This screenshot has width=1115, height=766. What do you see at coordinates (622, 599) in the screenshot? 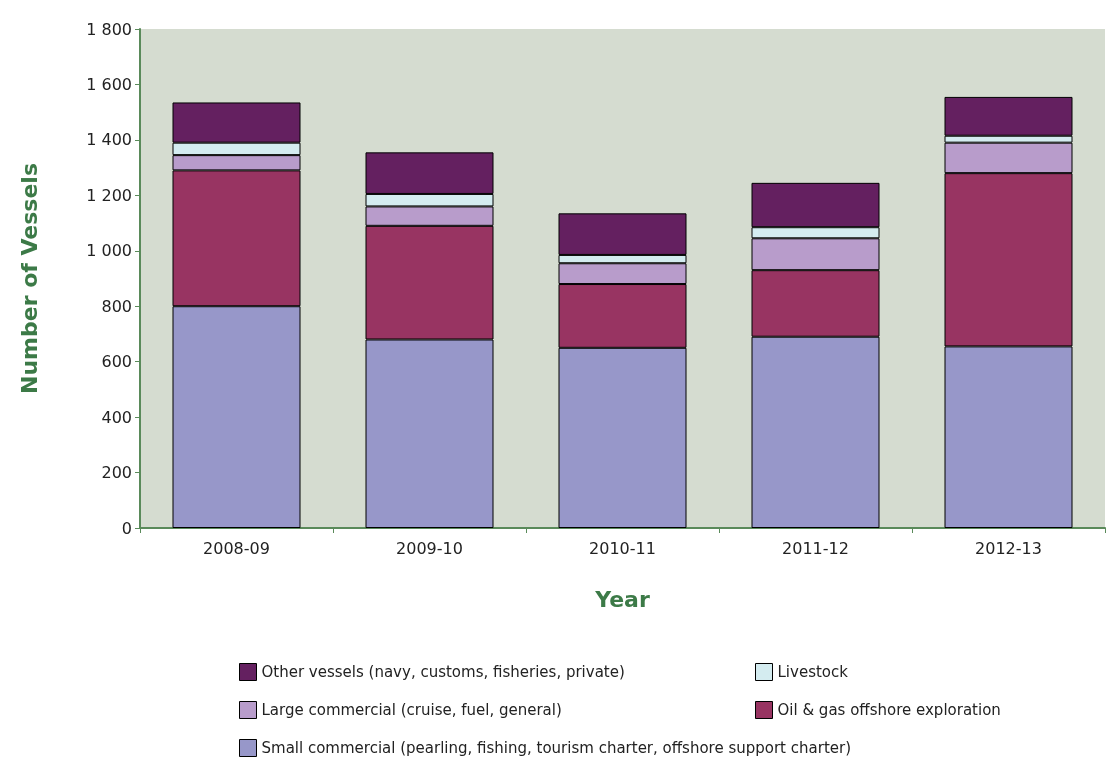
I see `x-axis-title: Year` at bounding box center [622, 599].